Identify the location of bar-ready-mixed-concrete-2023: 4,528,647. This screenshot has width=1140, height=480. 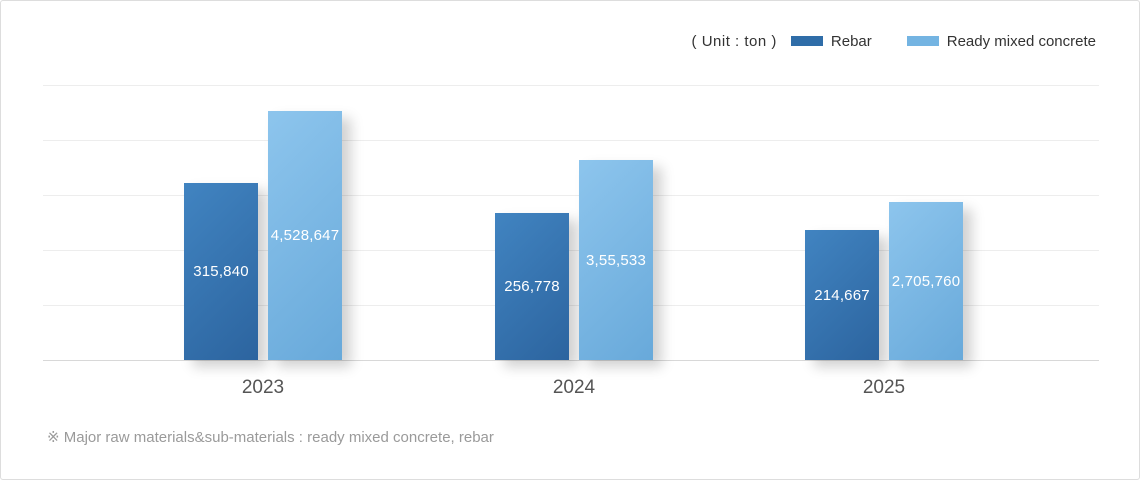
(305, 235).